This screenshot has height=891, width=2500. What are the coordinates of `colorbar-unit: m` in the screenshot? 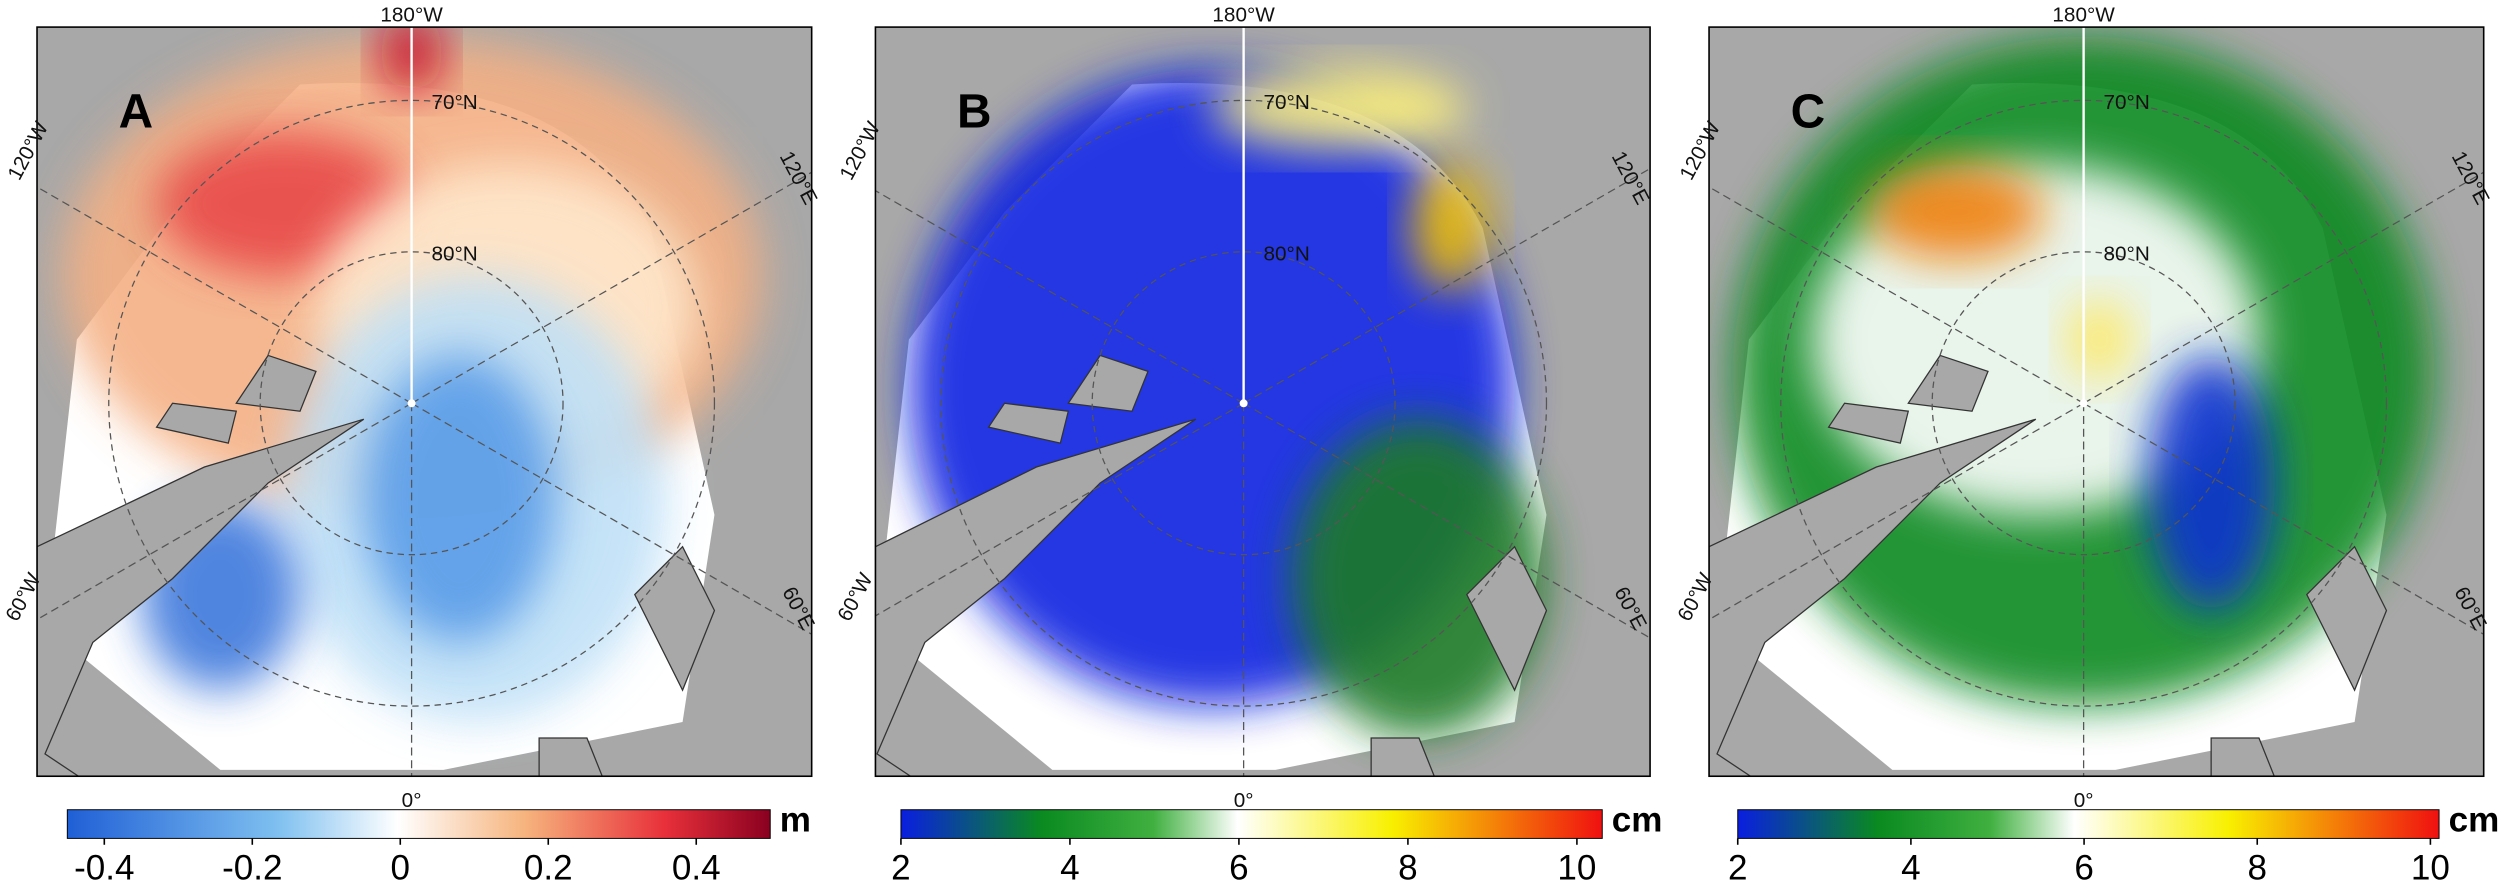 It's located at (795, 820).